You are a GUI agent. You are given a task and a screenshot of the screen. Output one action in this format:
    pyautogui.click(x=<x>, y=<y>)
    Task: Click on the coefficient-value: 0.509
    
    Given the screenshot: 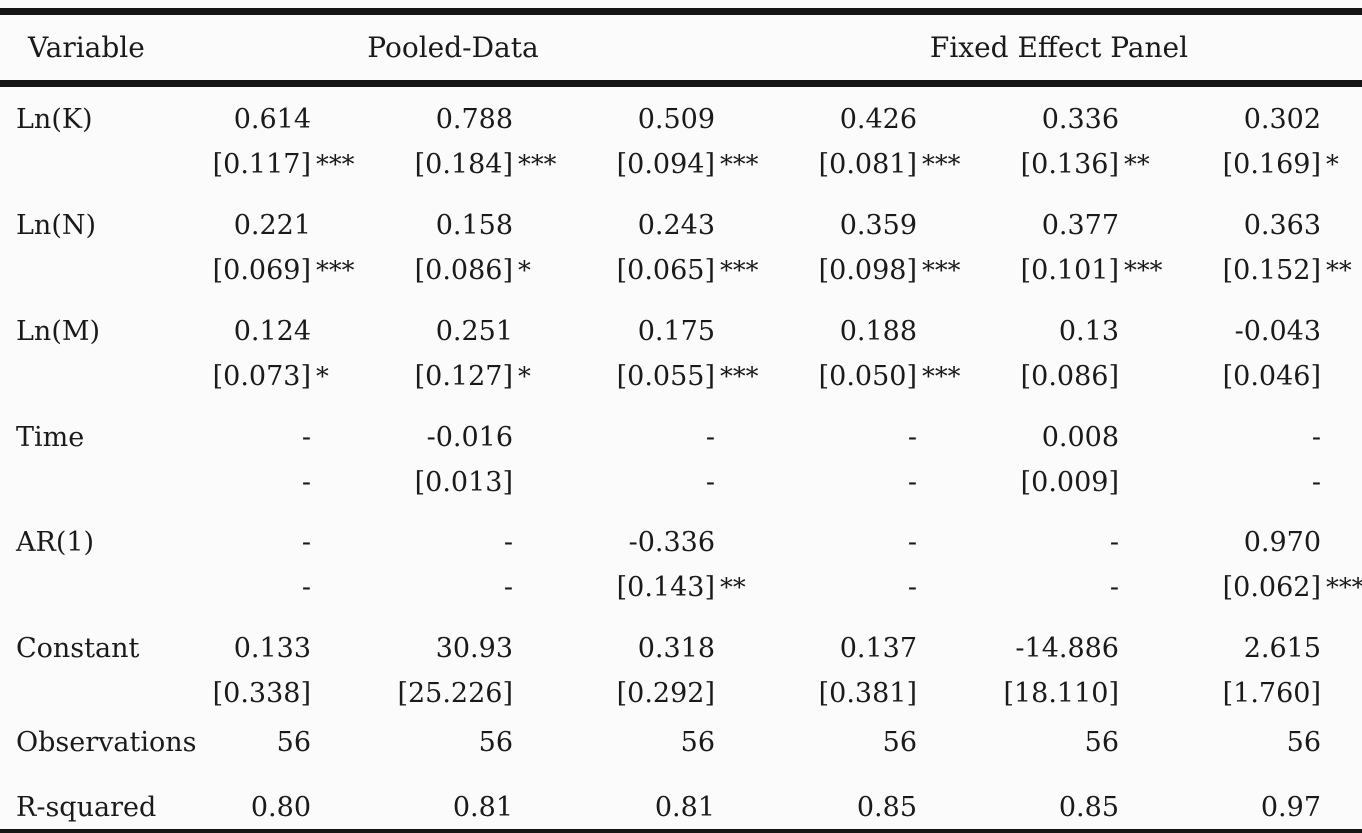 What is the action you would take?
    pyautogui.click(x=676, y=119)
    